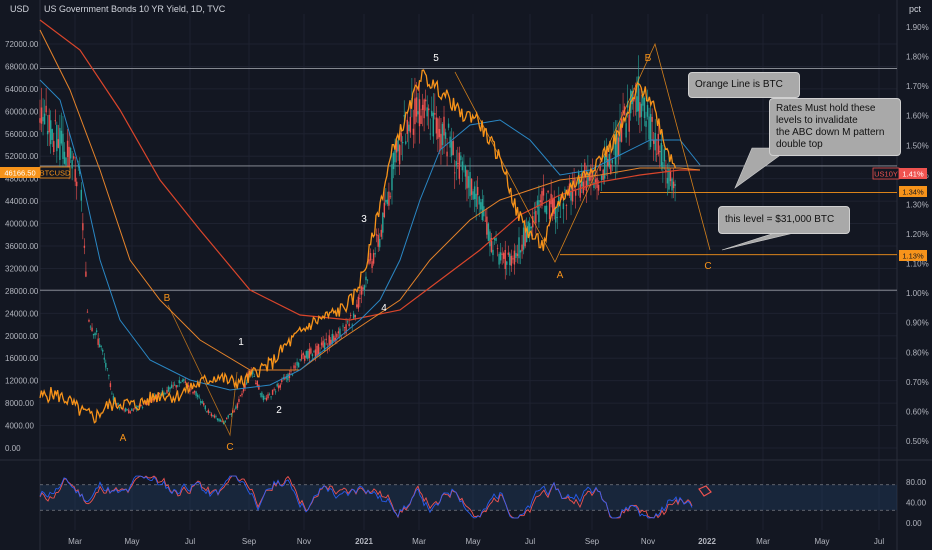  Describe the element at coordinates (483, 501) in the screenshot. I see `rsi-pane: 80.00 40.00 0.00` at that location.